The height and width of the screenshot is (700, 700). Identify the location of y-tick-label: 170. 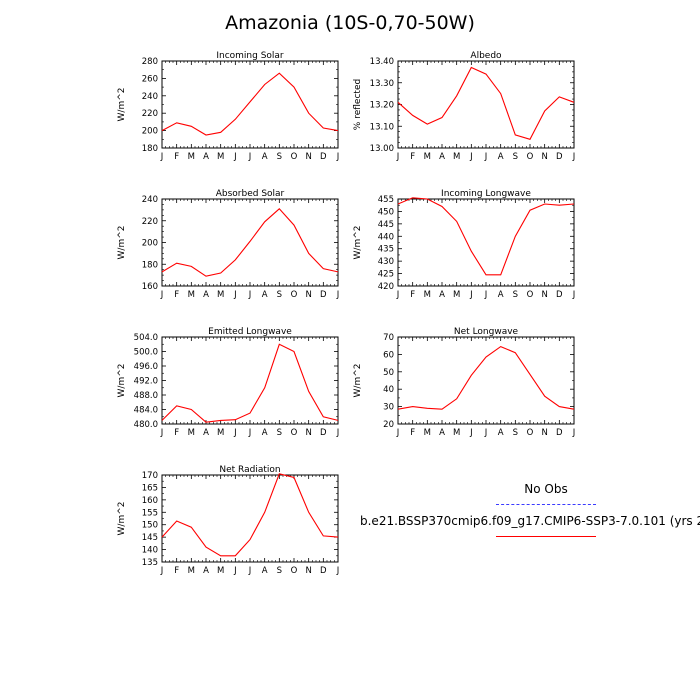
(150, 476).